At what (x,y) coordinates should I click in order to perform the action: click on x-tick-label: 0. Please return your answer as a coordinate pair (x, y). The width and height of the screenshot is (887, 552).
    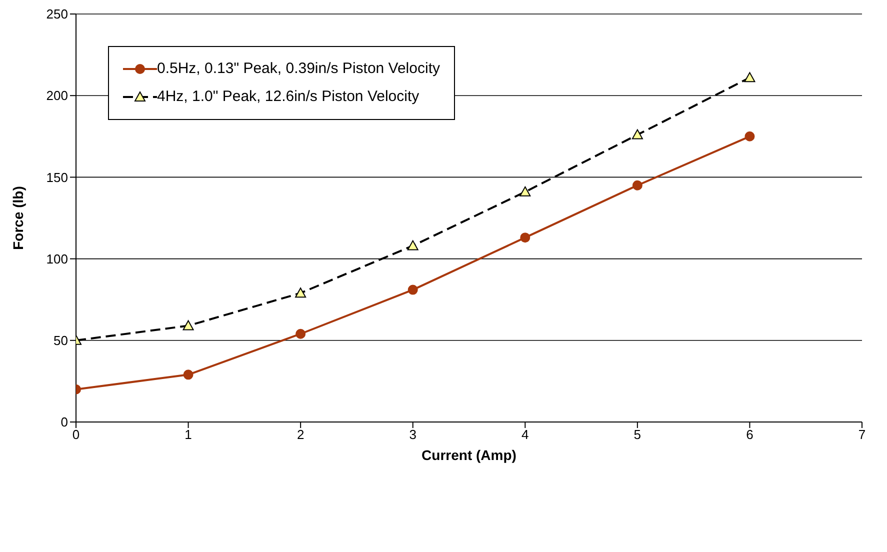
    Looking at the image, I should click on (76, 434).